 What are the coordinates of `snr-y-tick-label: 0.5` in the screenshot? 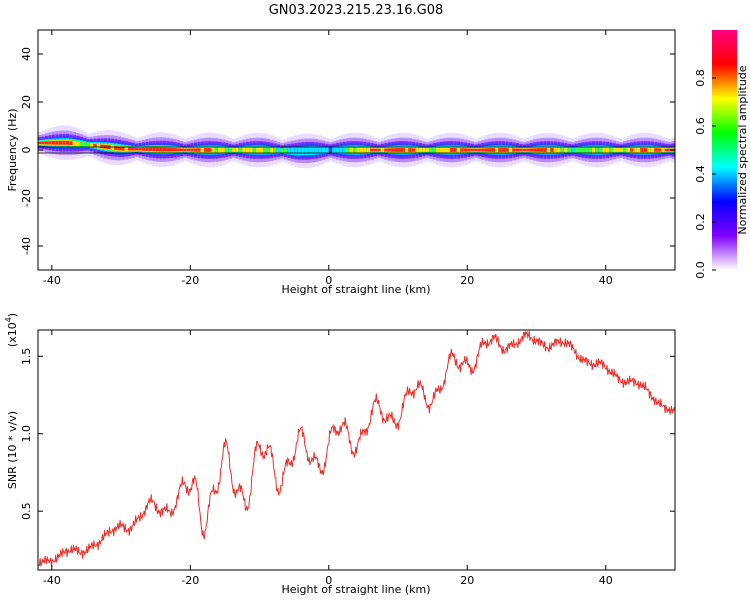 It's located at (26, 510).